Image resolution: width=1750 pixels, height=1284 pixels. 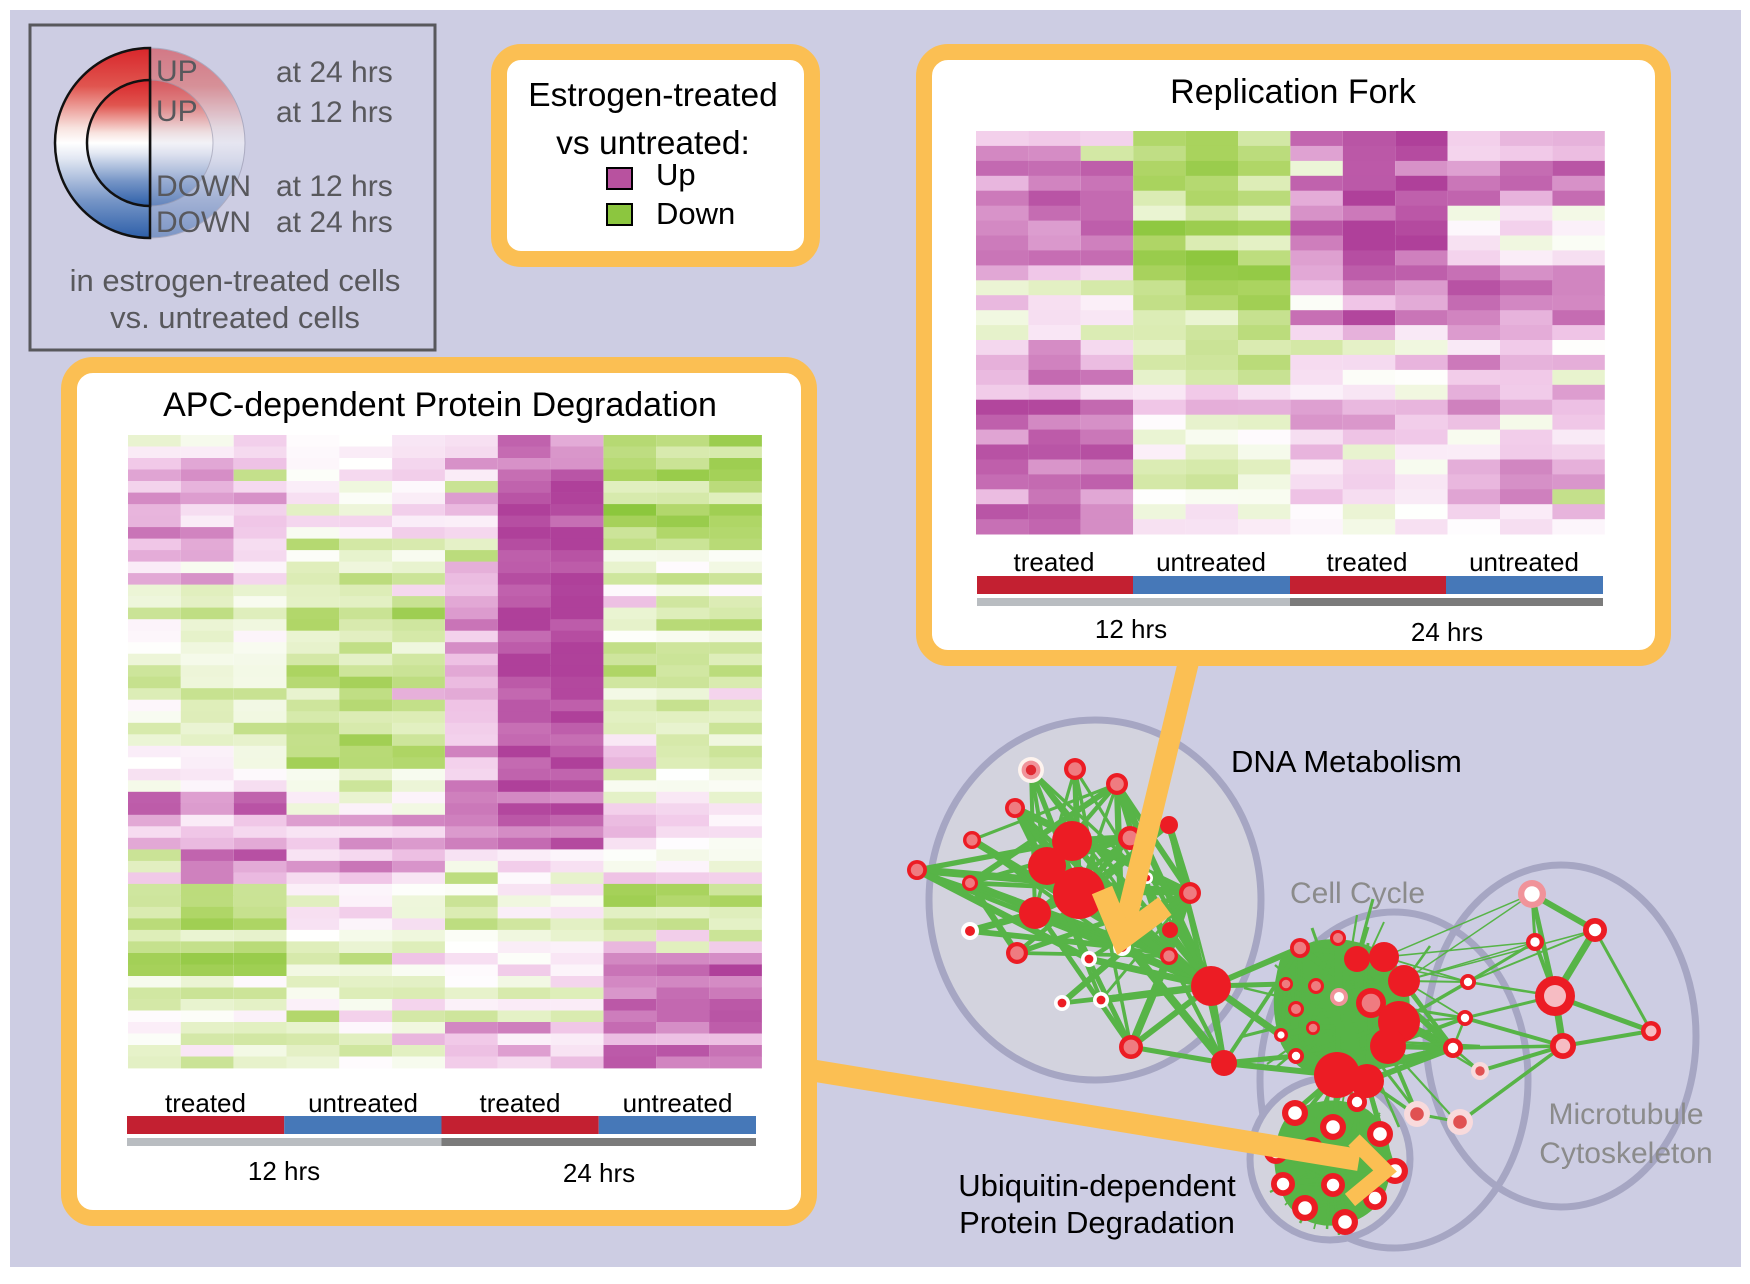 What do you see at coordinates (1293, 92) in the screenshot?
I see `svg-text: Replication Fork` at bounding box center [1293, 92].